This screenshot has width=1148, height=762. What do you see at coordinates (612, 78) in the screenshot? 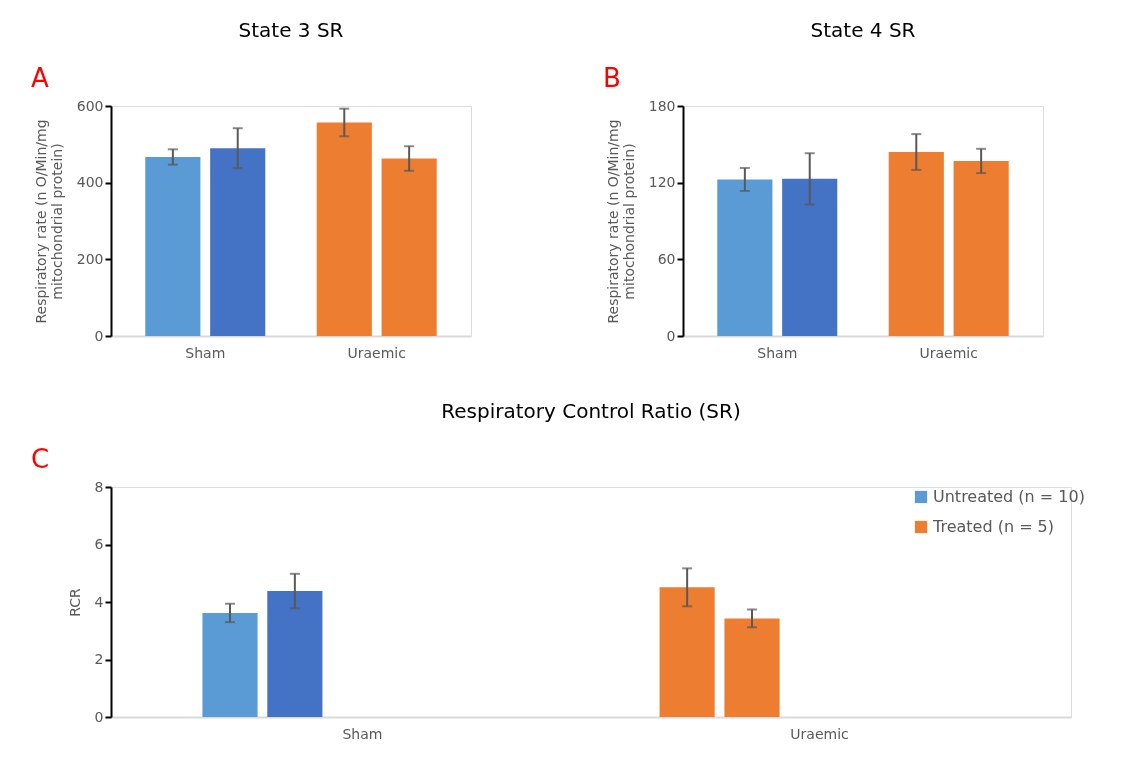
I see `text: B` at bounding box center [612, 78].